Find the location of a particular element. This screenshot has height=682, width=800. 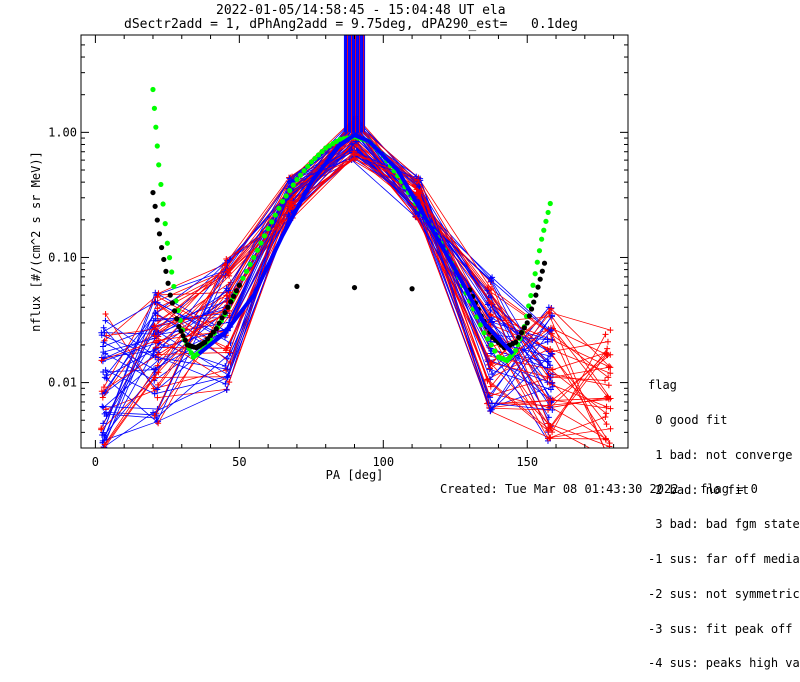

chart-title: 2022-01-05/14:58:45 - 15:04:48 UT ela is located at coordinates (361, 10).